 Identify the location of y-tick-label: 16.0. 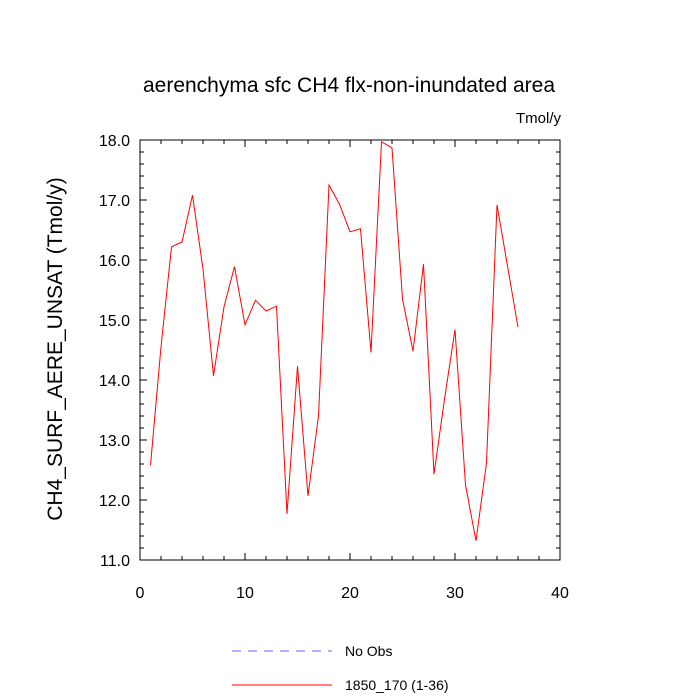
(114, 261).